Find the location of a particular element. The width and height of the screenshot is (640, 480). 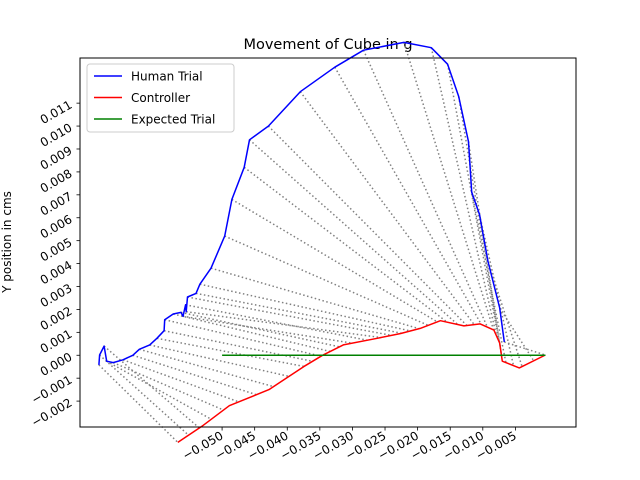

legend: Human Trial Controller Expected Trial is located at coordinates (160, 98).